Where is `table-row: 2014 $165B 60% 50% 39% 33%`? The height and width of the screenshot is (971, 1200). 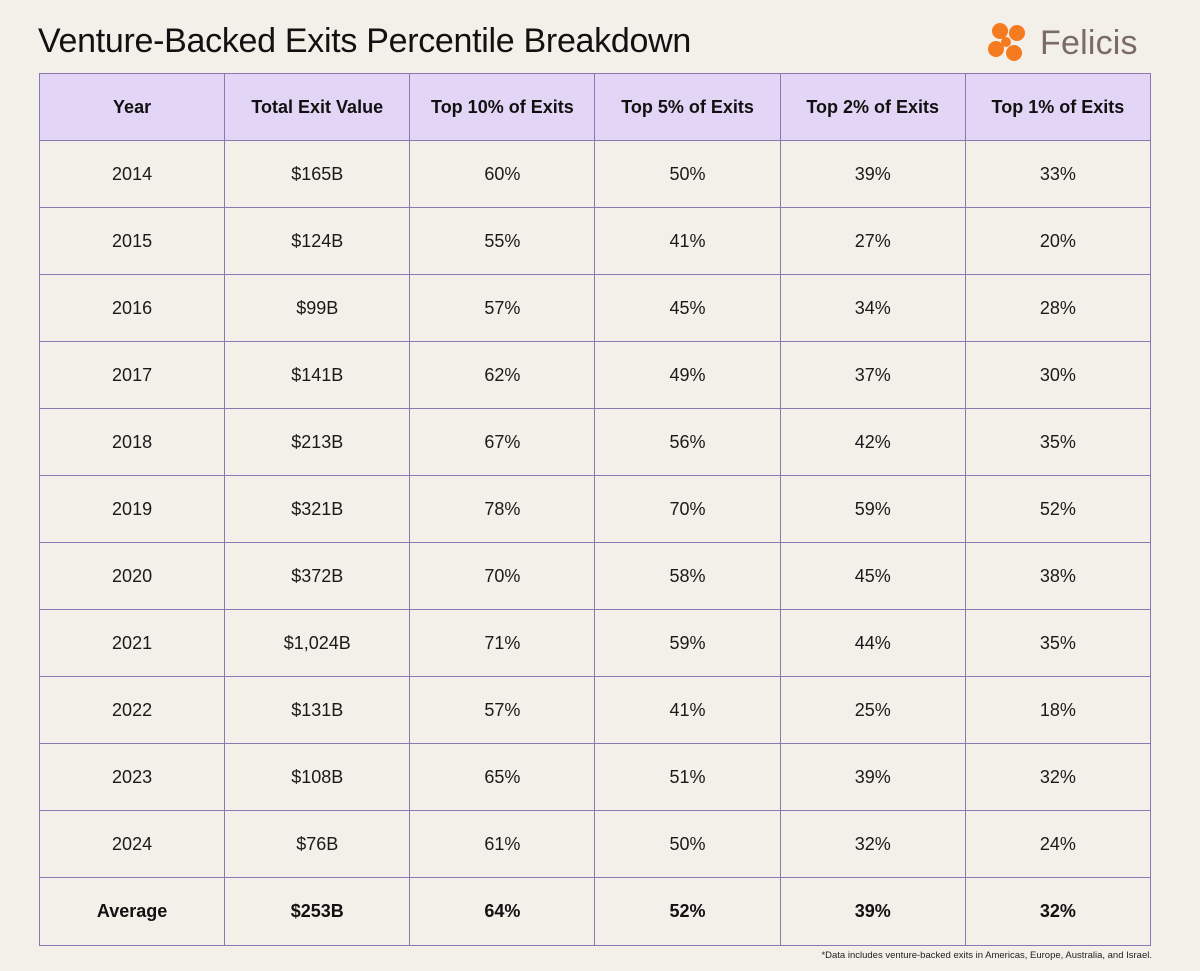 table-row: 2014 $165B 60% 50% 39% 33% is located at coordinates (595, 174).